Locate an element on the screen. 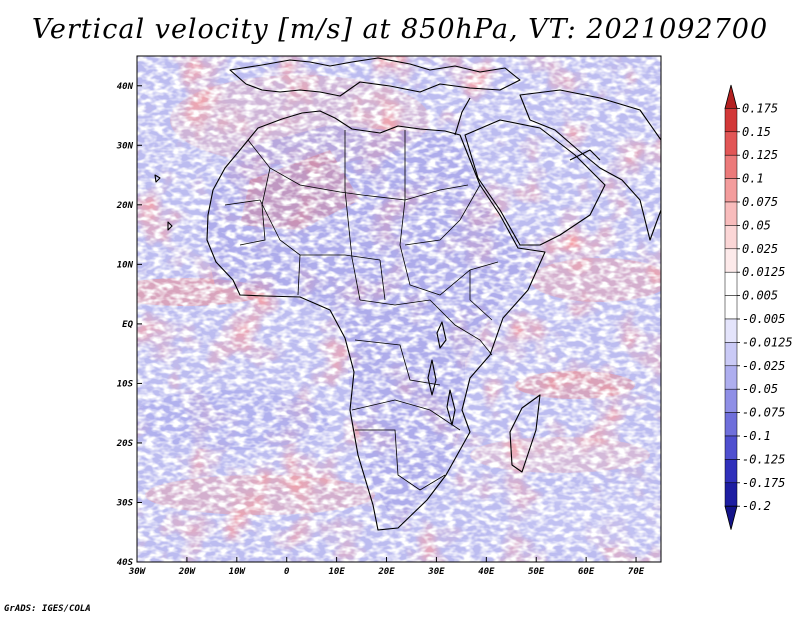  lat-label: 30S is located at coordinates (125, 503).